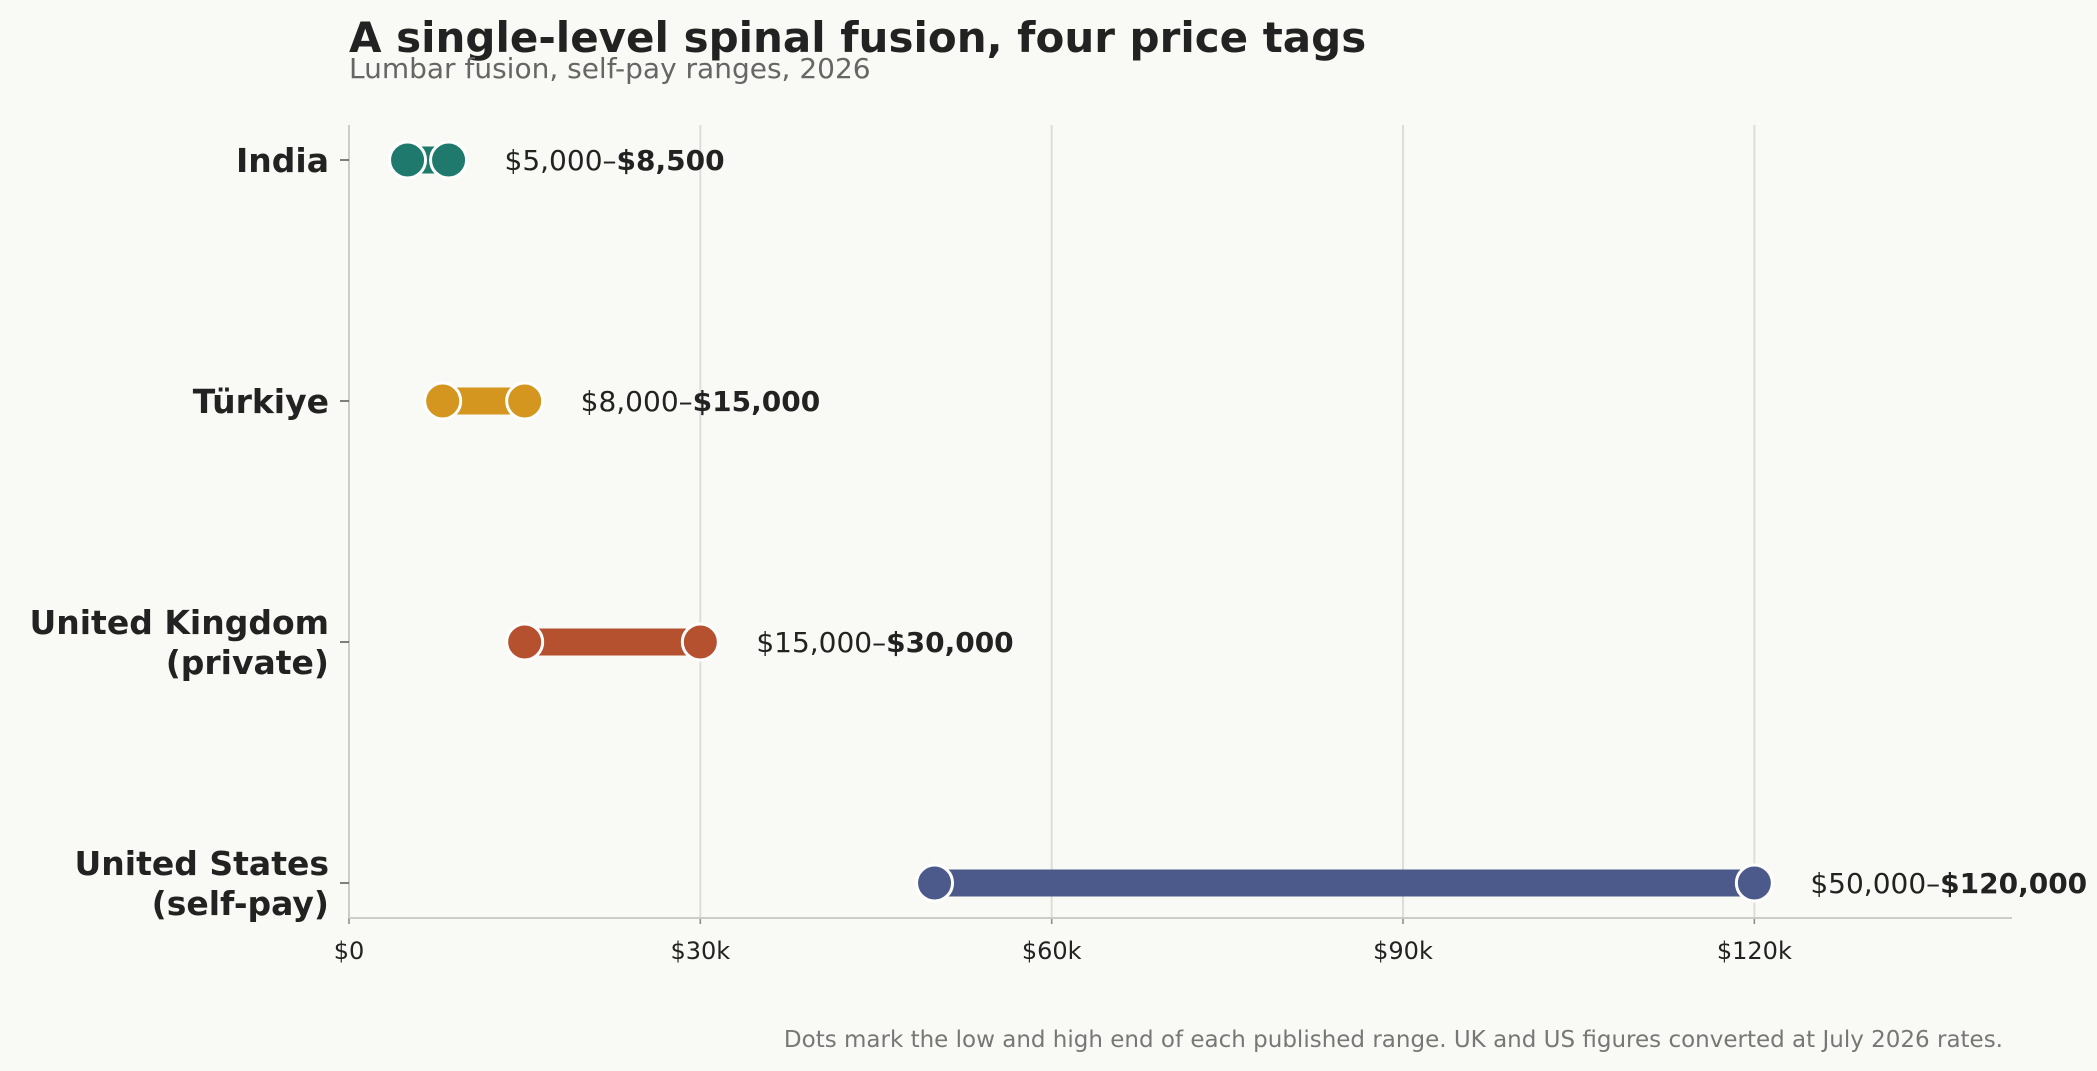 Image resolution: width=2097 pixels, height=1071 pixels. I want to click on range-label: $5,000–$8,500, so click(615, 160).